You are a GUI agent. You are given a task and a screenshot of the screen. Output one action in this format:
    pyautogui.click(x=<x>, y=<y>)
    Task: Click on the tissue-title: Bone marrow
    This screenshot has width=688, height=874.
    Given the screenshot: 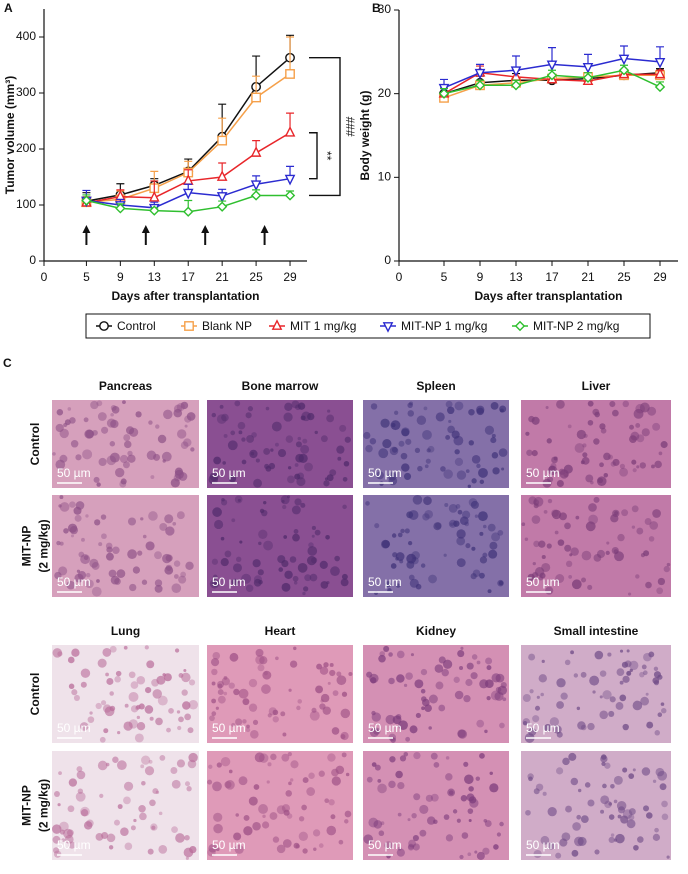 What is the action you would take?
    pyautogui.click(x=280, y=386)
    